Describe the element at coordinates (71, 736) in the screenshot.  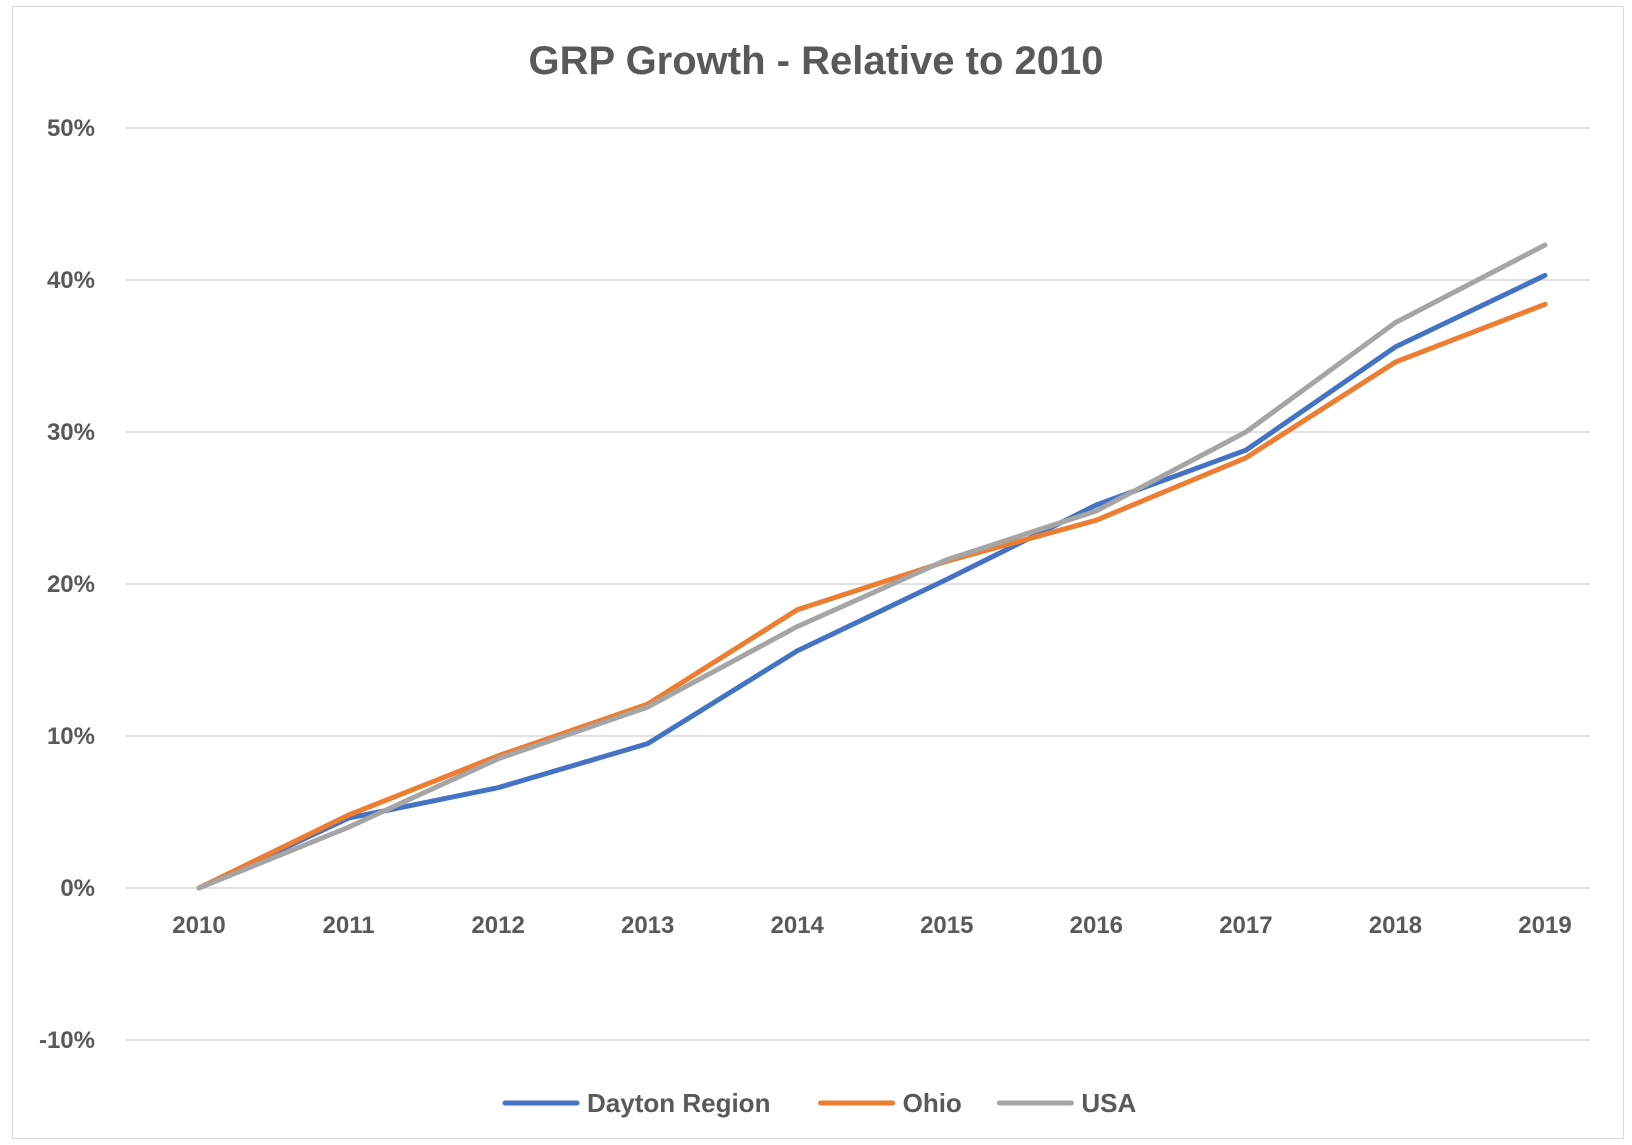
I see `y-tick-label: 10%` at that location.